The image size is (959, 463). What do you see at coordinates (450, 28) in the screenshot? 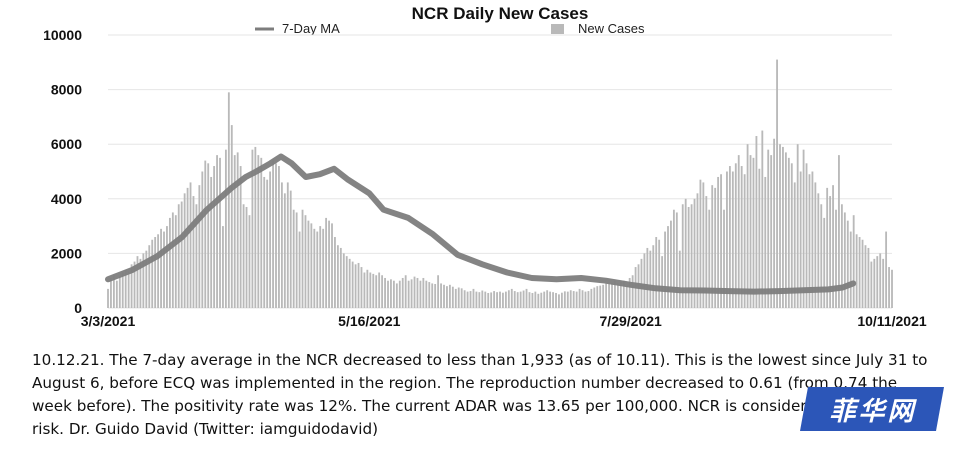
I see `legend: 7-Day MA New Cases` at bounding box center [450, 28].